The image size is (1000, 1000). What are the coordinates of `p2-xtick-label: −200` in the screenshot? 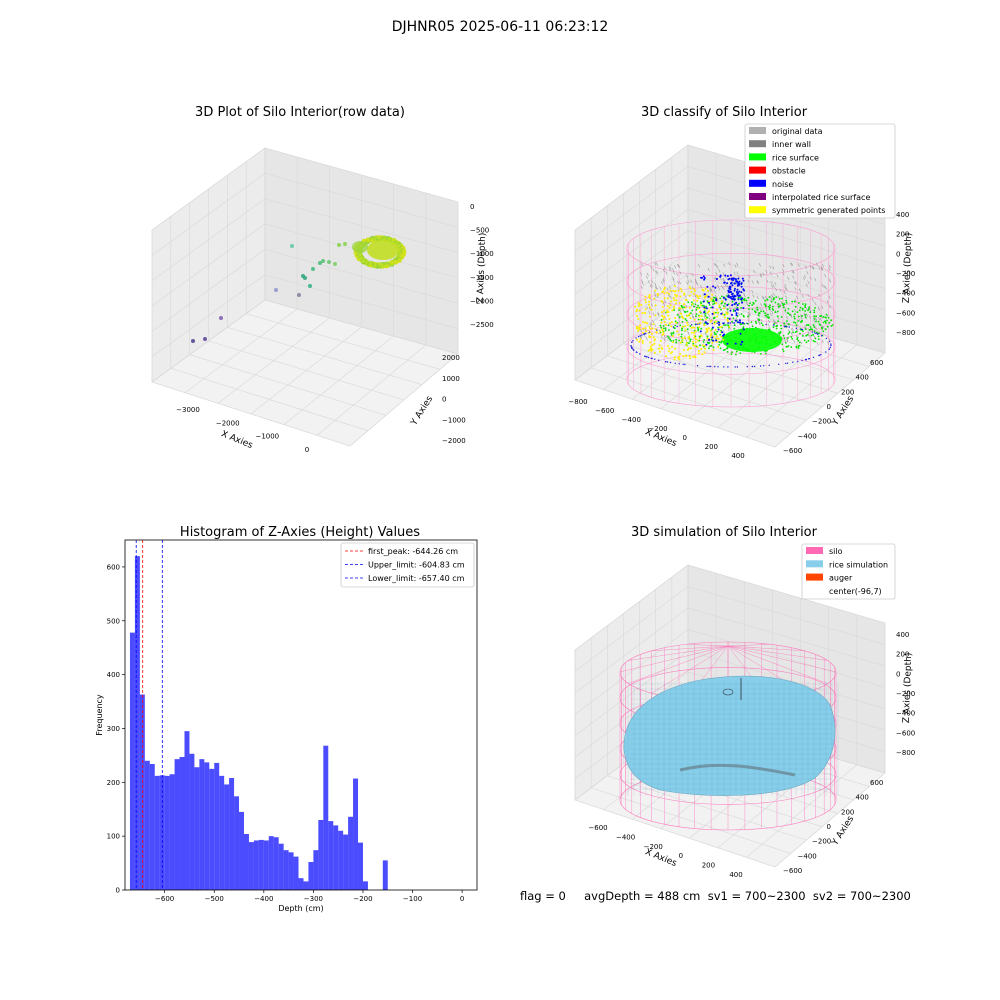 It's located at (657, 429).